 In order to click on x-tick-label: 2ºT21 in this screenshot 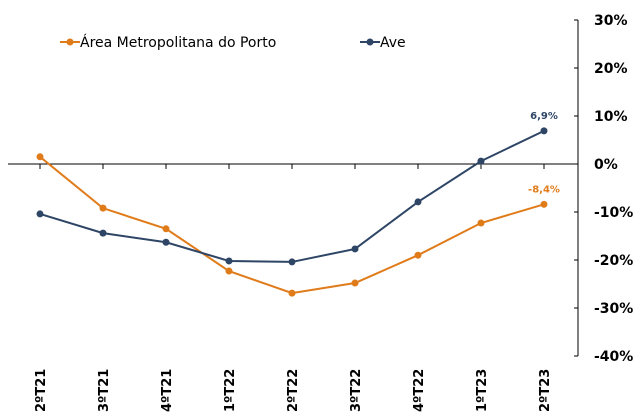, I will do `click(41, 390)`.